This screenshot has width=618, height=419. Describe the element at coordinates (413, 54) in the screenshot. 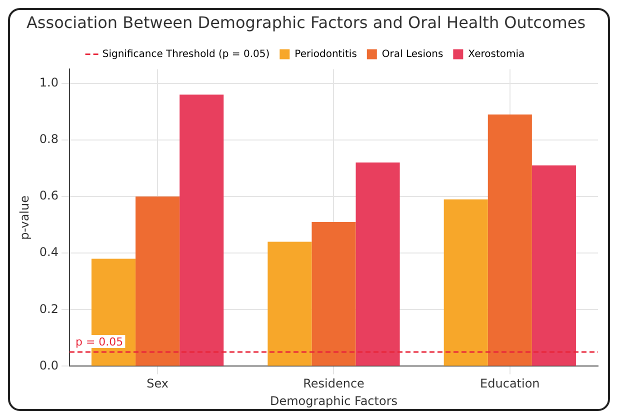

I see `legend-label: Oral Lesions` at that location.